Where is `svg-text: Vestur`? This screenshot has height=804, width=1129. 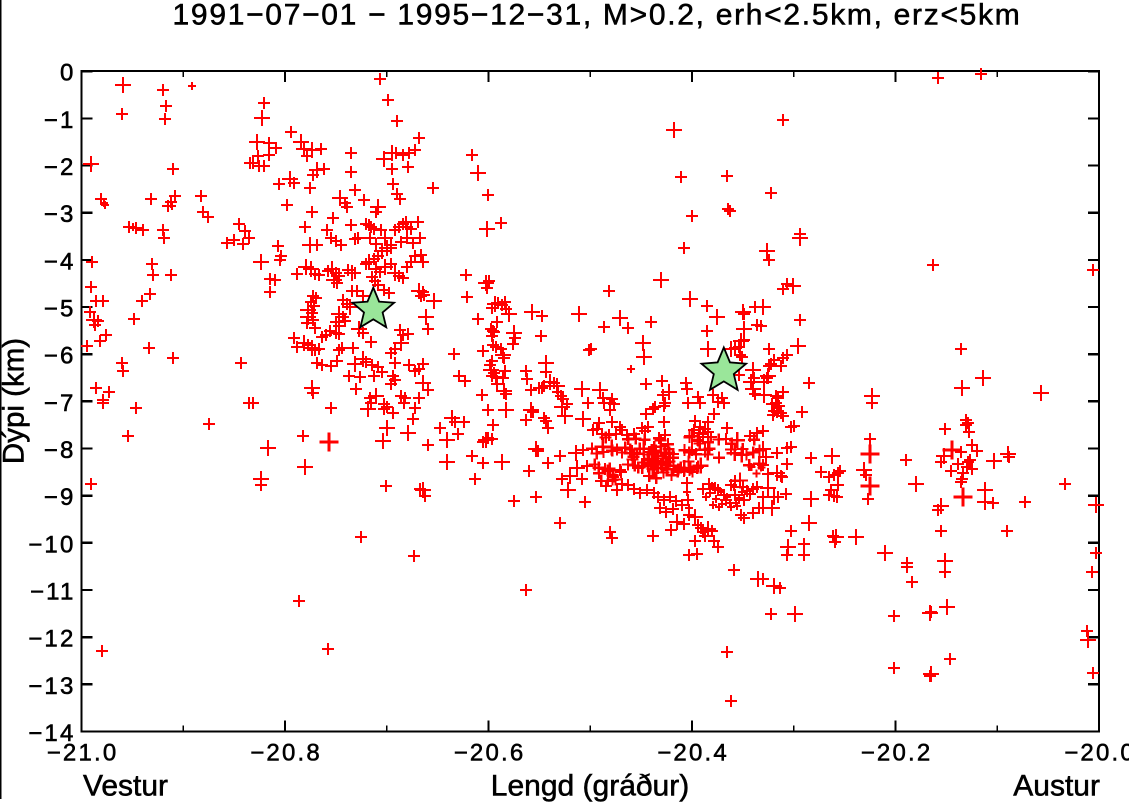 svg-text: Vestur is located at coordinates (125, 786).